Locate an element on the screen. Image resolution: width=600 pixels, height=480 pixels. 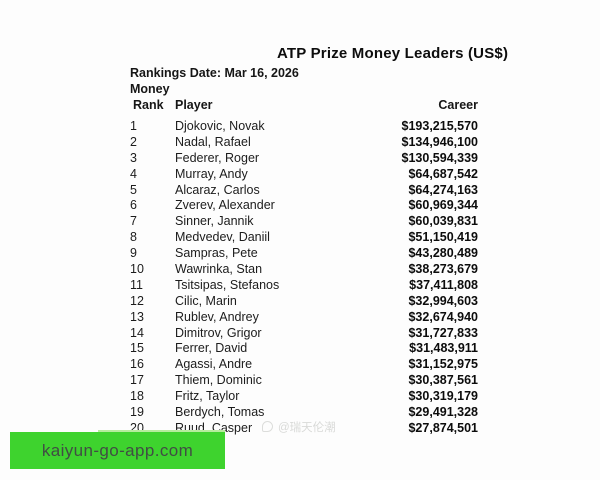
rank-cell: 4 is located at coordinates (133, 173).